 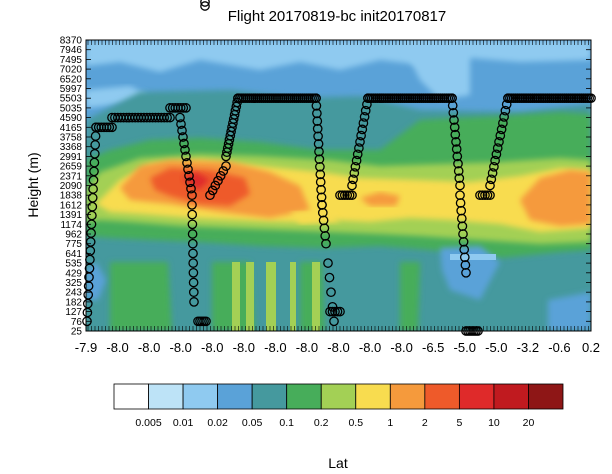 What do you see at coordinates (425, 423) in the screenshot?
I see `colorbar-label: 2` at bounding box center [425, 423].